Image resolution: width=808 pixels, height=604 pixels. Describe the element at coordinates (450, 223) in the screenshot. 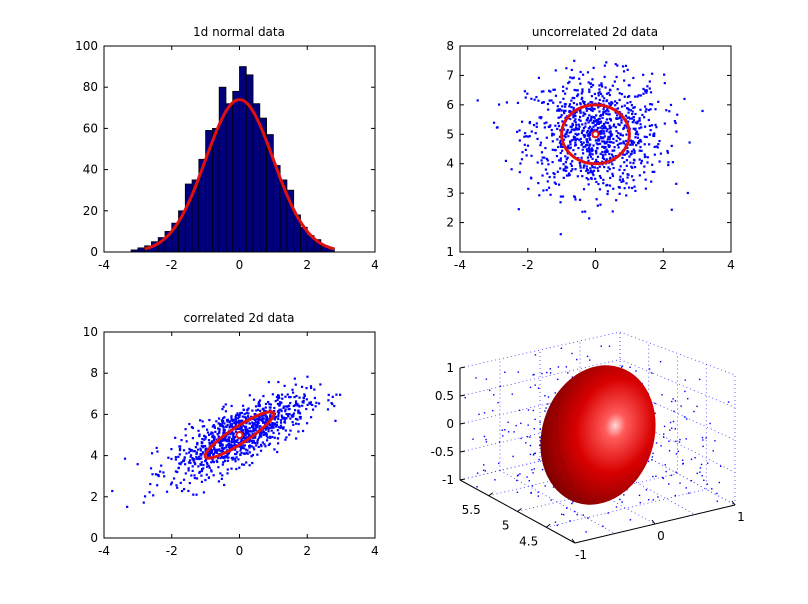

I see `uncorrelated-ytick-label: 2` at that location.